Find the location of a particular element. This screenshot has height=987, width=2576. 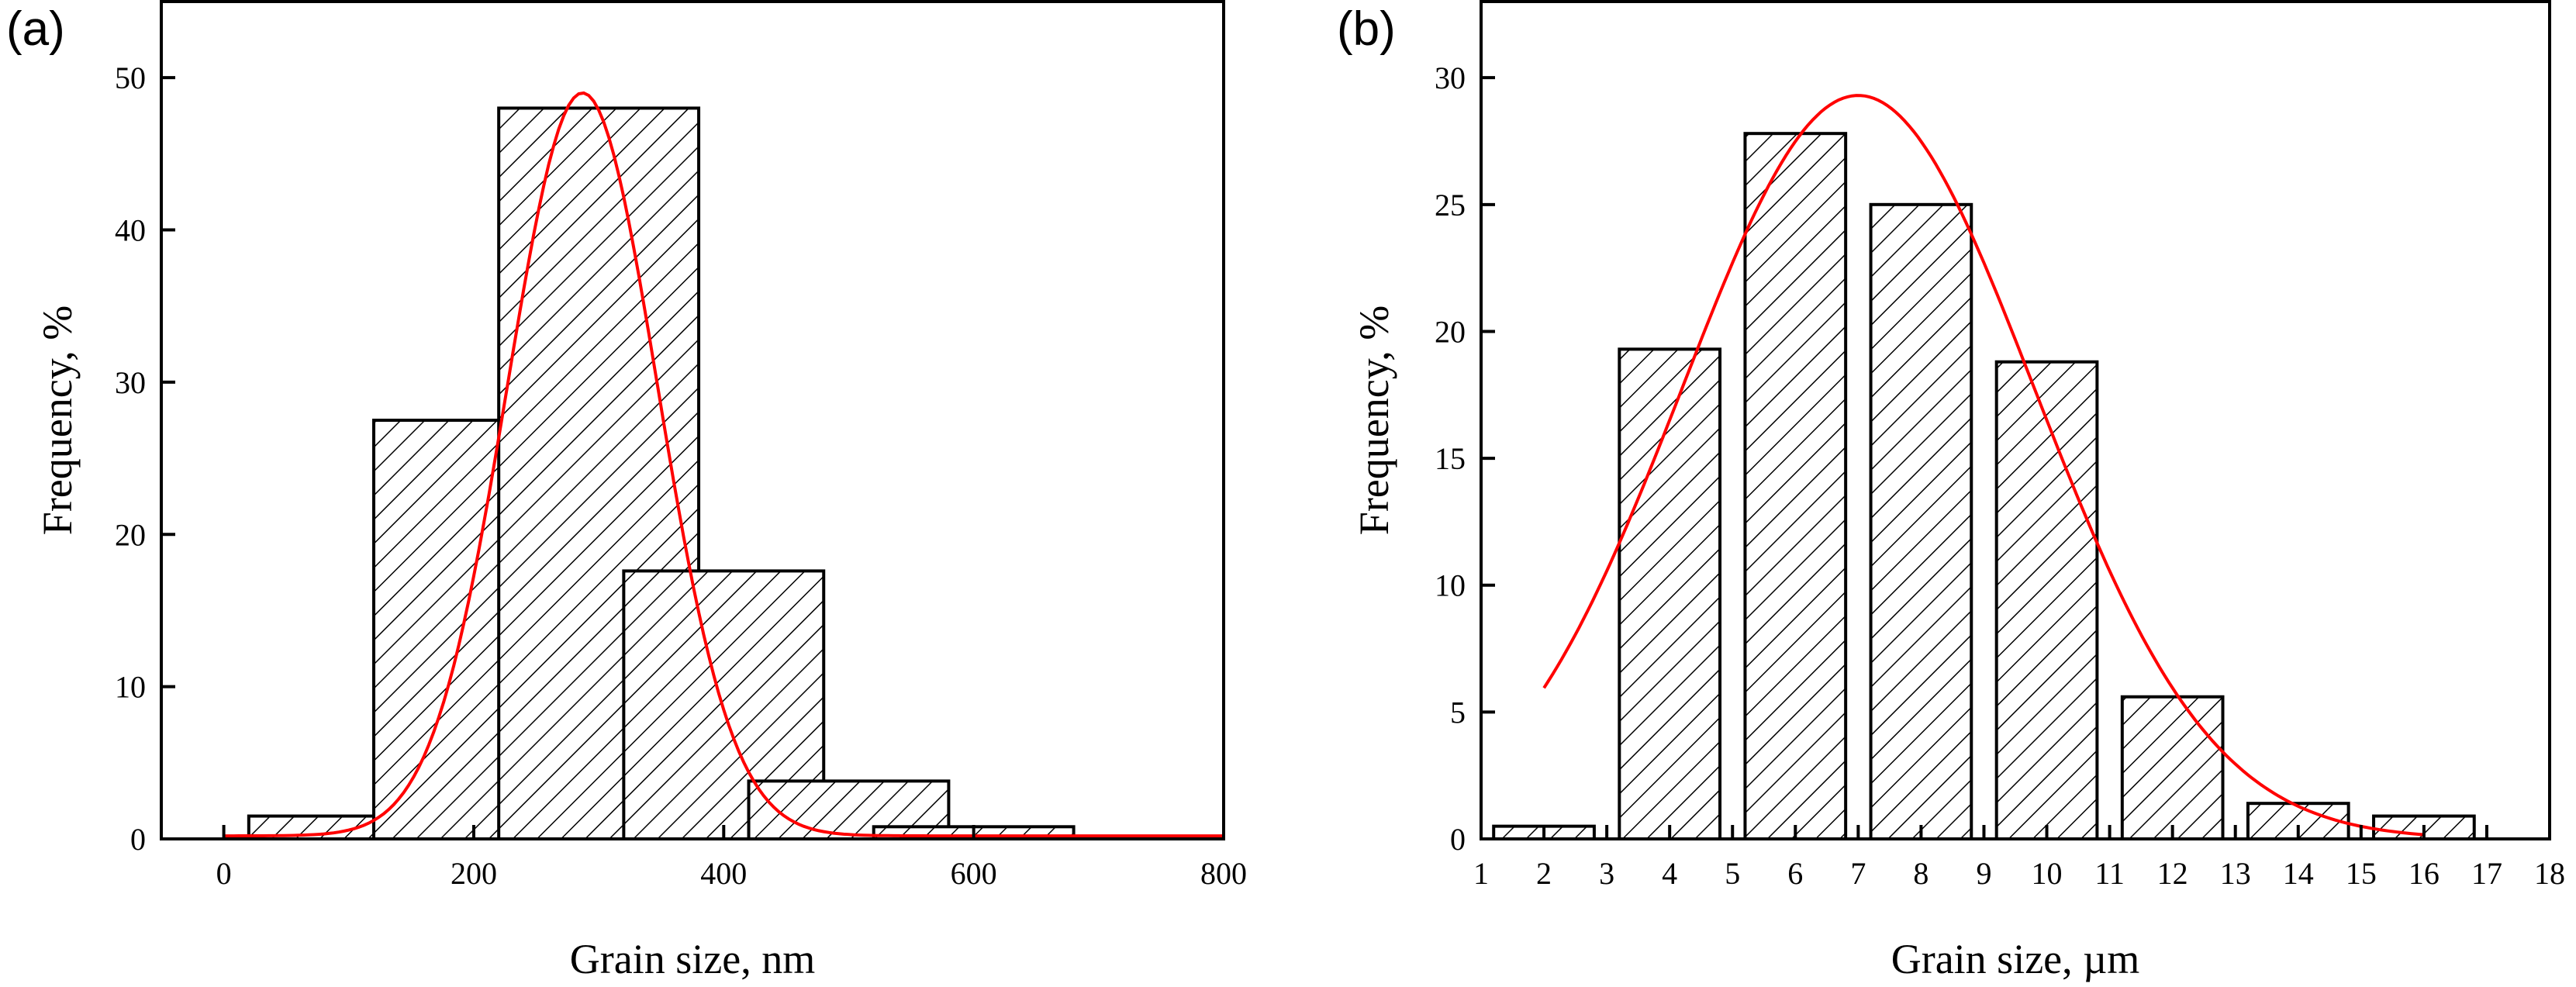

panel-b-xtick-label: 6 is located at coordinates (1795, 873).